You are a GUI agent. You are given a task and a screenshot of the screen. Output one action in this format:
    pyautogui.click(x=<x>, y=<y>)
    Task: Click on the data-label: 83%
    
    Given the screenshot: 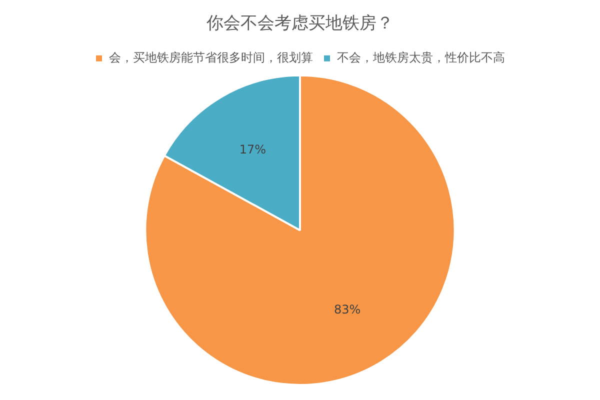 What is the action you would take?
    pyautogui.click(x=347, y=309)
    